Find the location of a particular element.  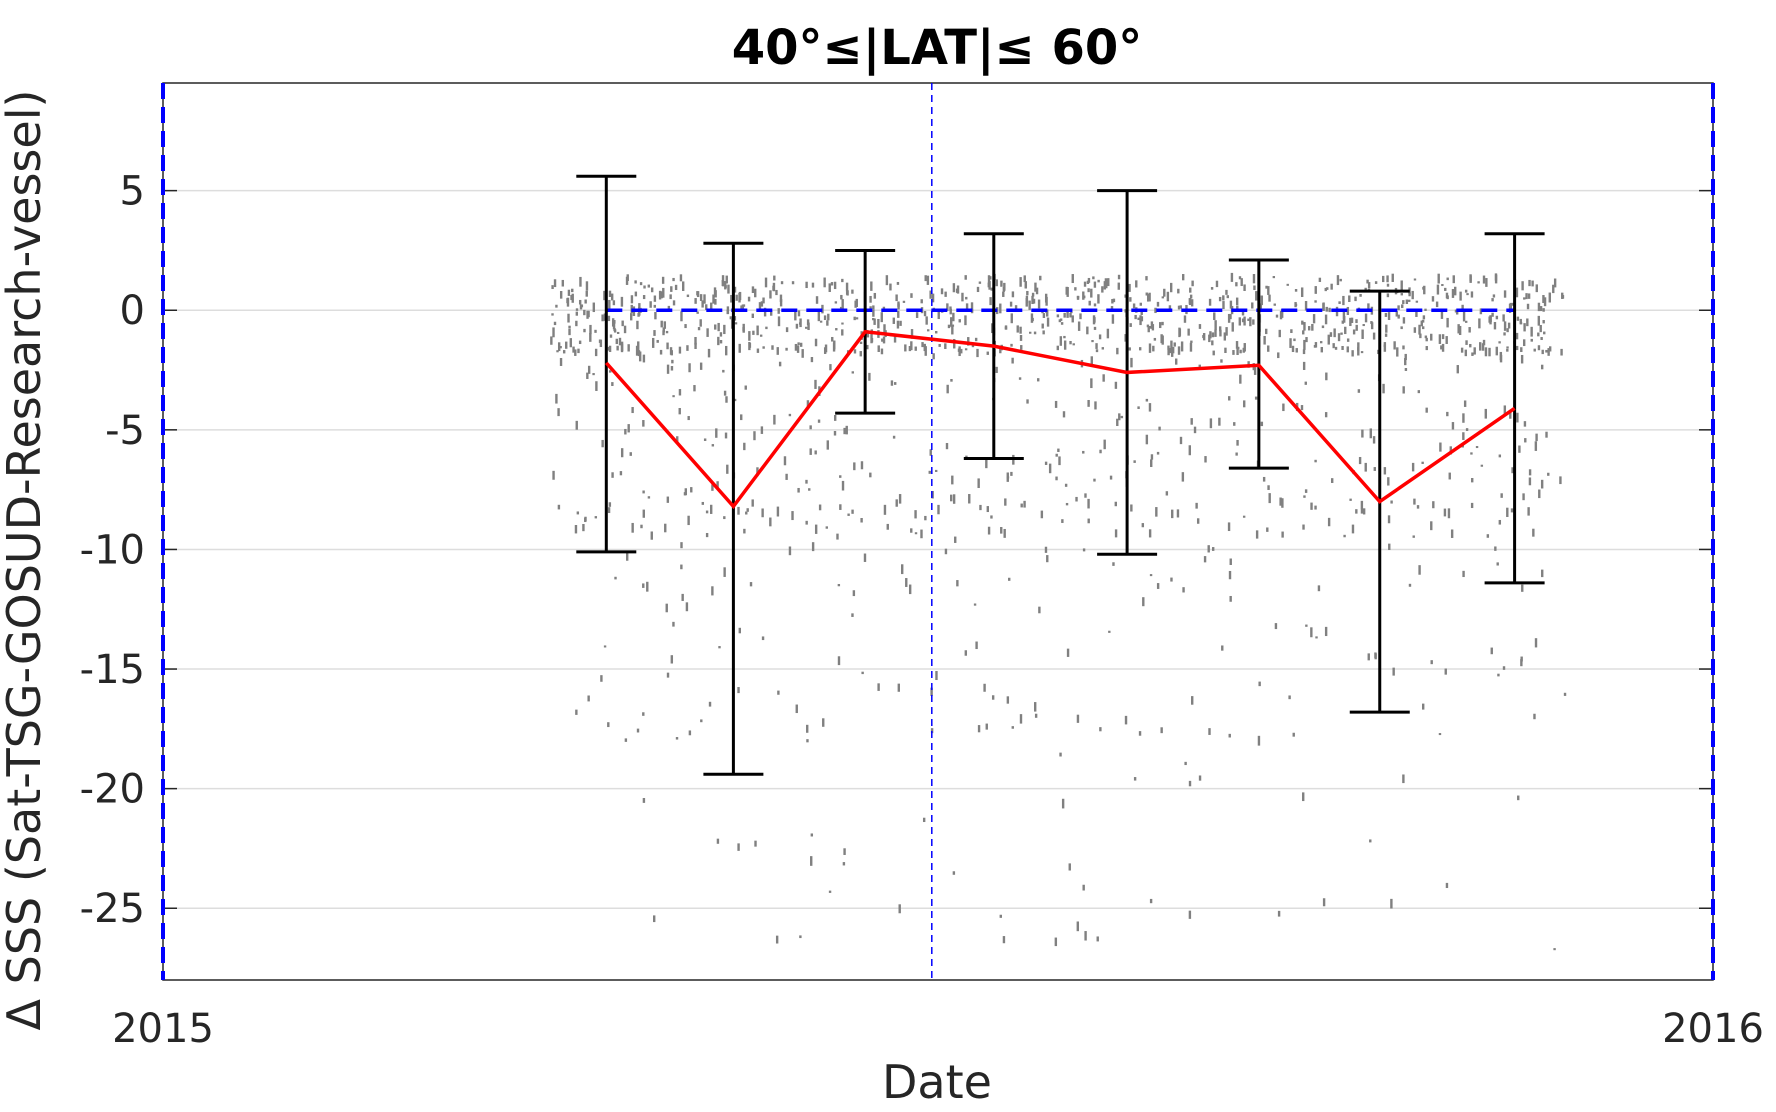

x-tick-label: 2016 is located at coordinates (1713, 1029).